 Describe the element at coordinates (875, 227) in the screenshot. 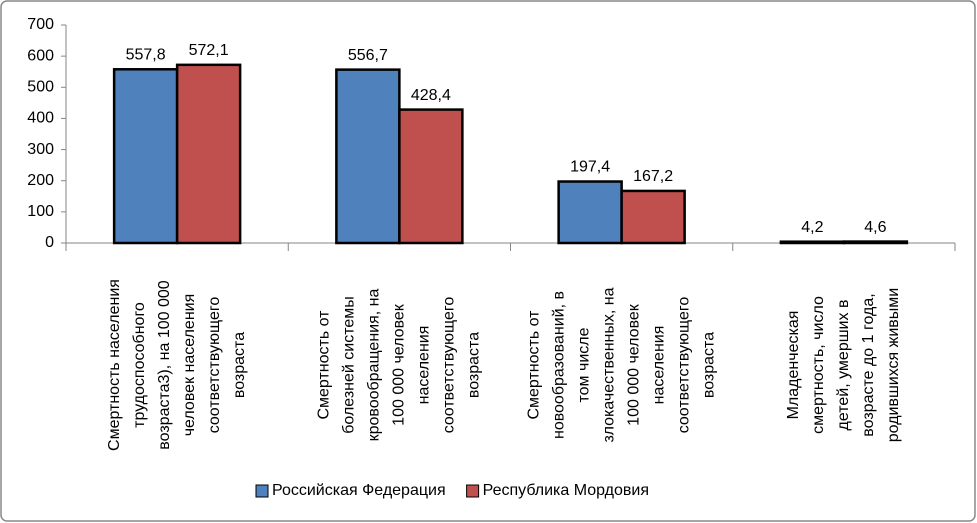

I see `value-label: 4,6` at that location.